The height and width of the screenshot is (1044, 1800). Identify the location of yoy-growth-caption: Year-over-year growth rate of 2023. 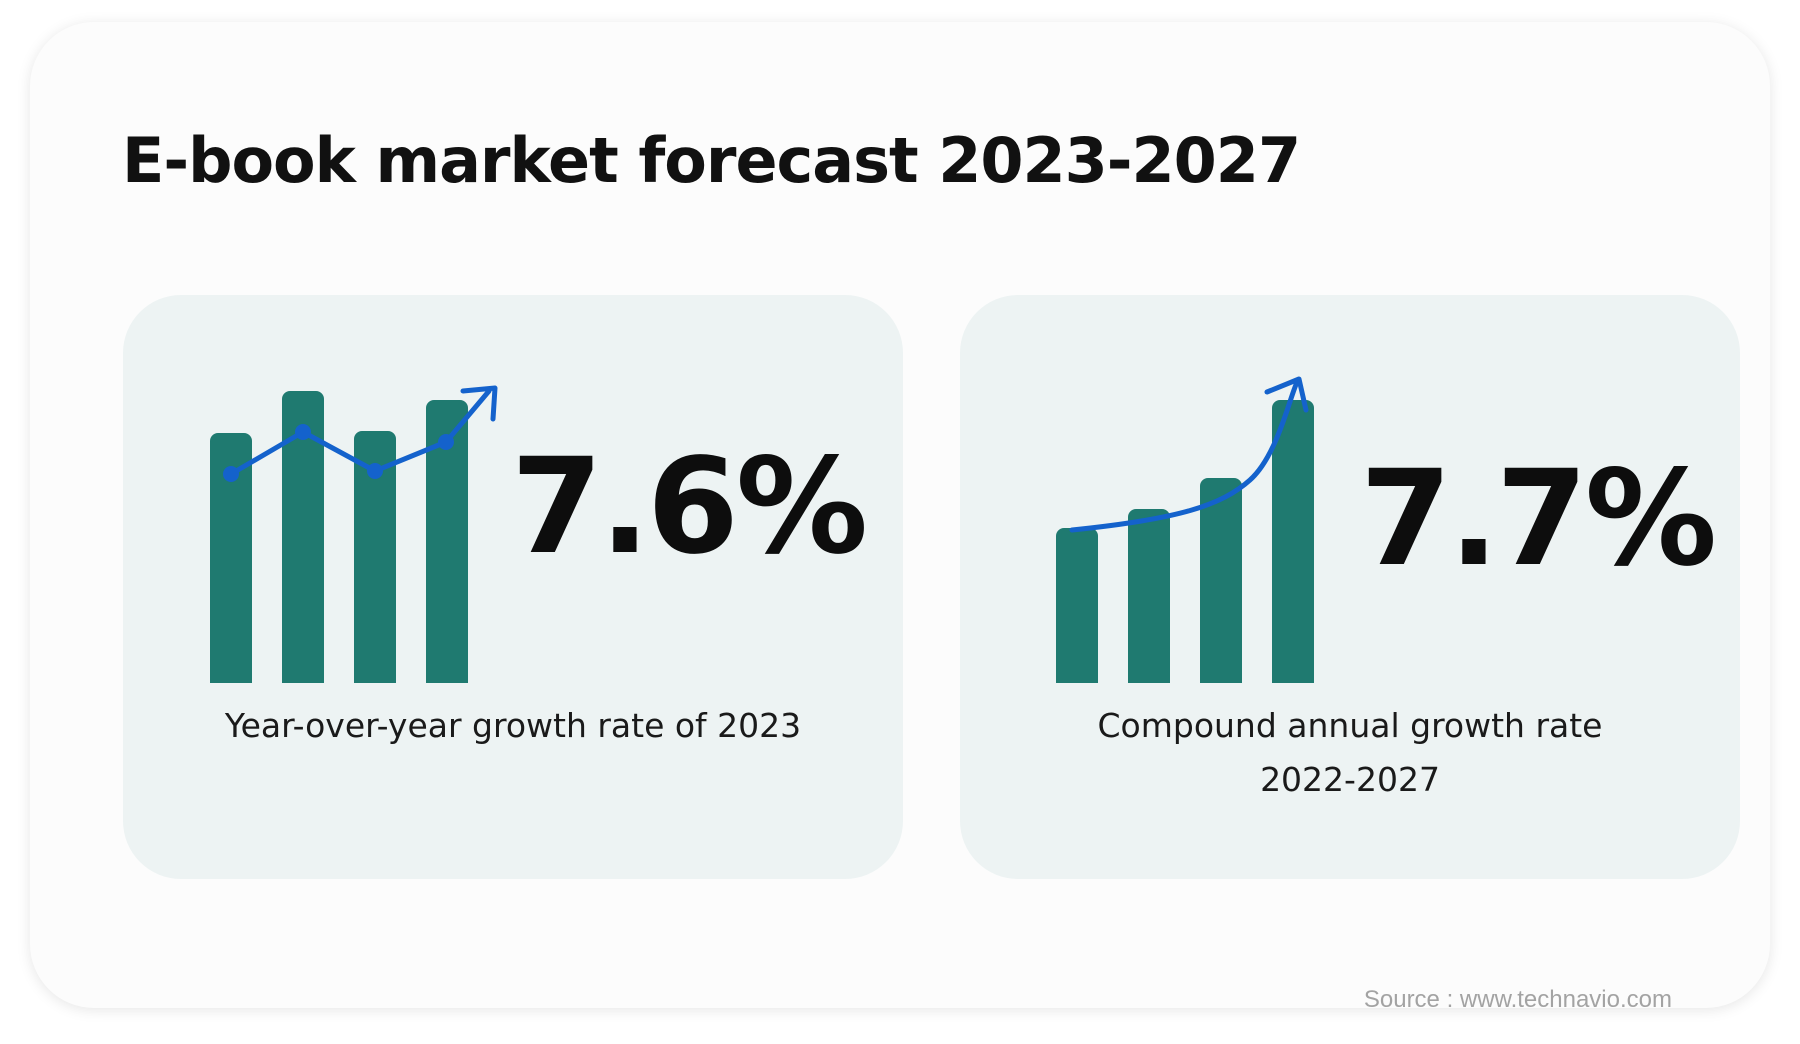
(513, 726).